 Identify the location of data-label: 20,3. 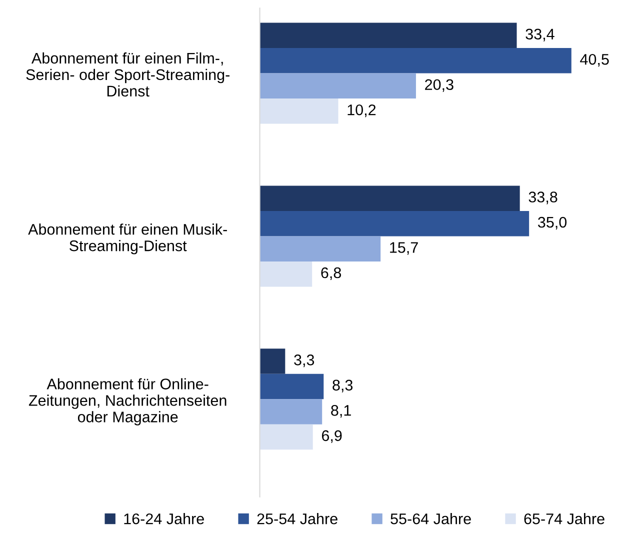
(439, 85).